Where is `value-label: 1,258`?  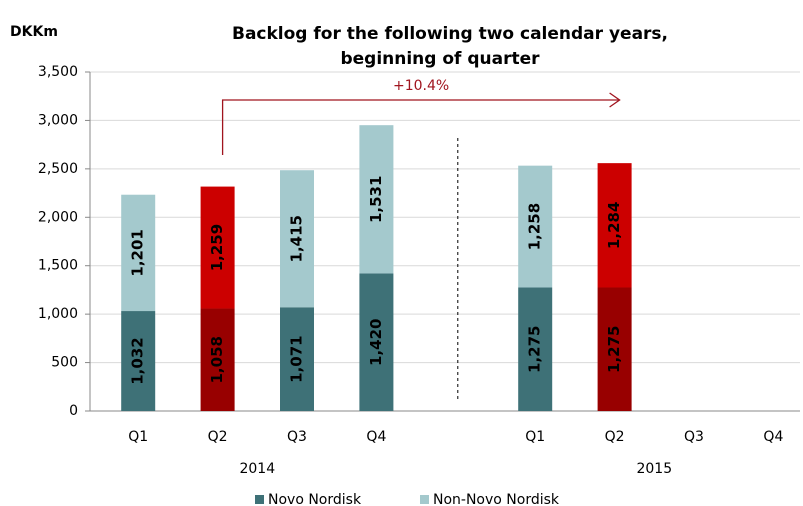 value-label: 1,258 is located at coordinates (535, 226).